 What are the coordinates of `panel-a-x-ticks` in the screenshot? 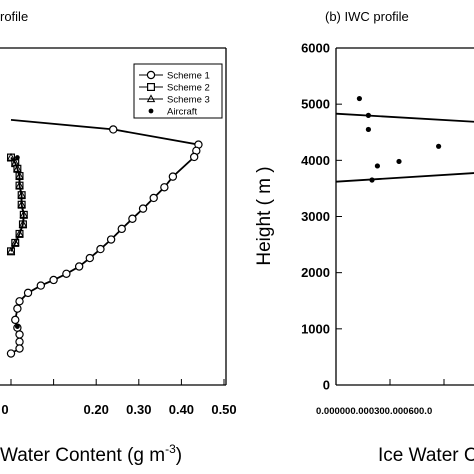 It's located at (117, 382).